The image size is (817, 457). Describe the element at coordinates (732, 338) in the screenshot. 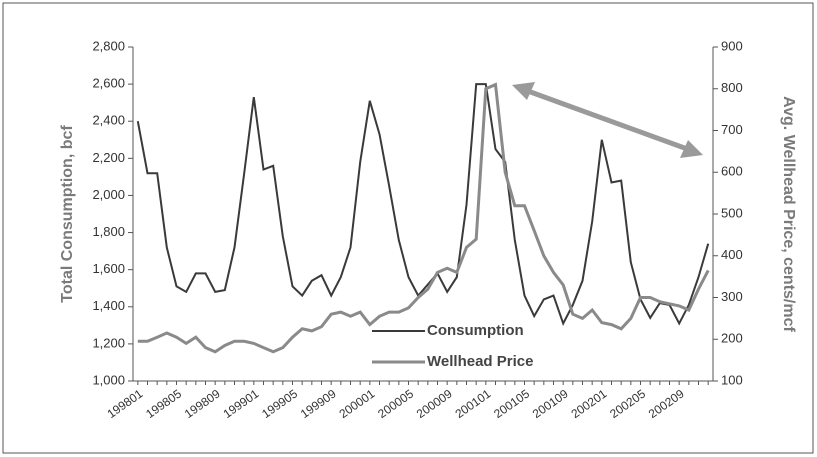

I see `y2-tick-label: 200` at that location.